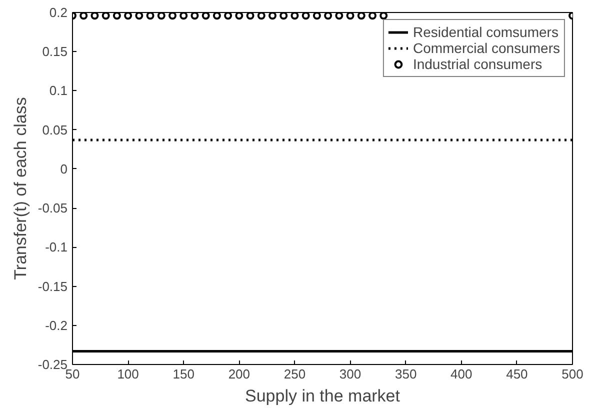 This screenshot has height=408, width=602. Describe the element at coordinates (350, 374) in the screenshot. I see `x-tick-label: 300` at that location.